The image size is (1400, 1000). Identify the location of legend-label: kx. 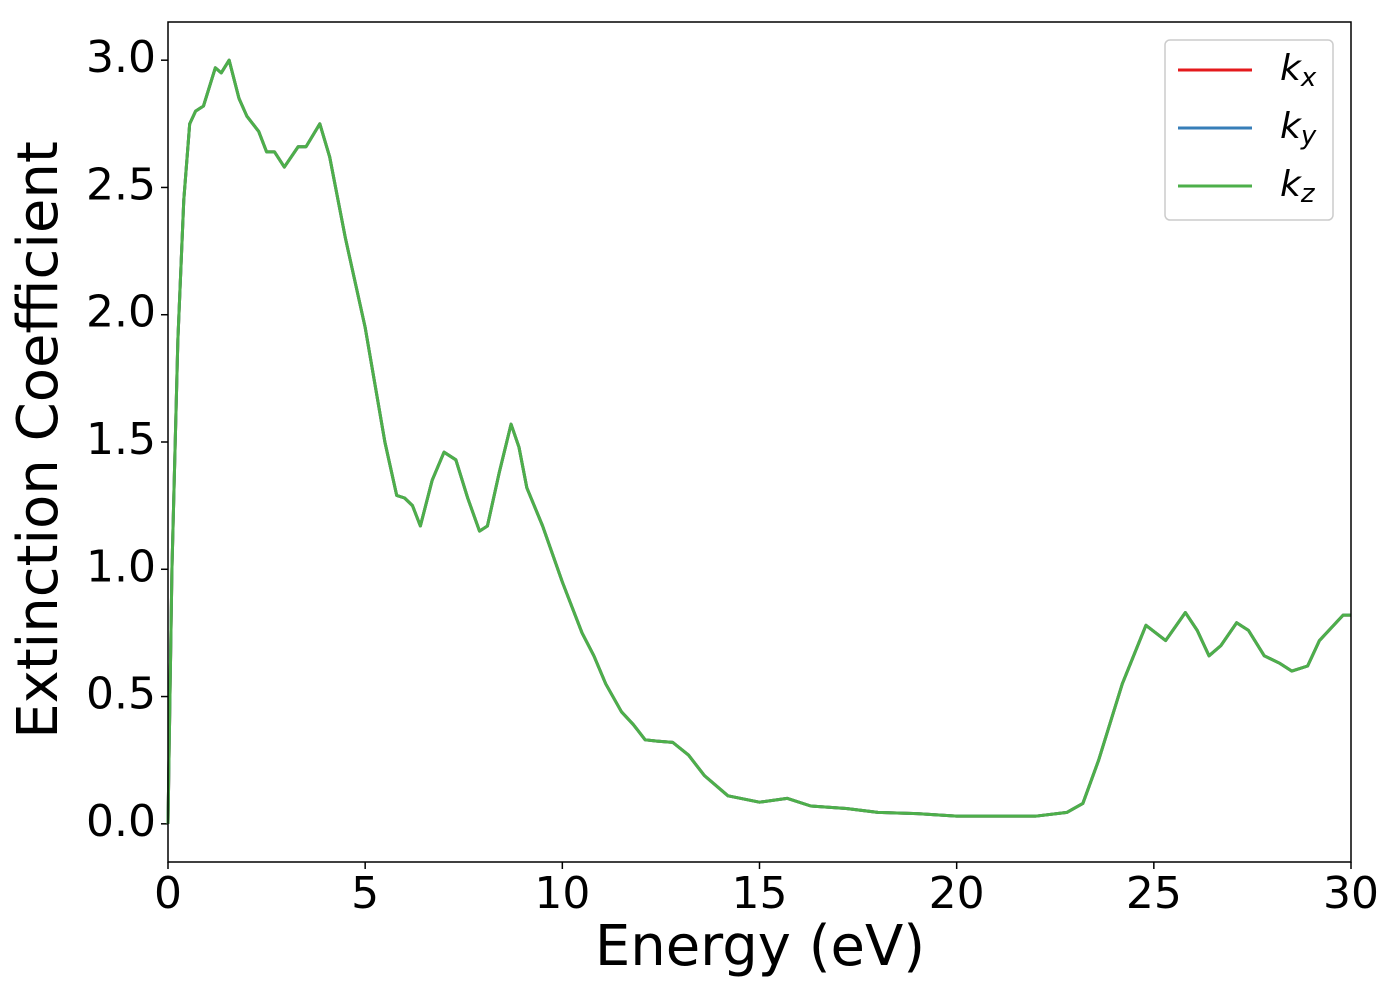
(1298, 70).